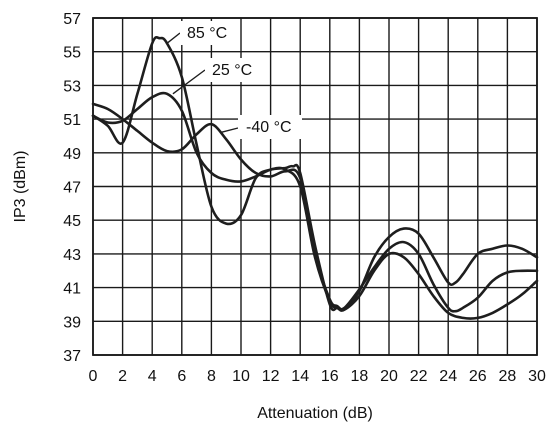 This screenshot has width=546, height=425. I want to click on y-tick-labels: 37 39 41 43 45 47 49 51 53 55 57, so click(72, 188).